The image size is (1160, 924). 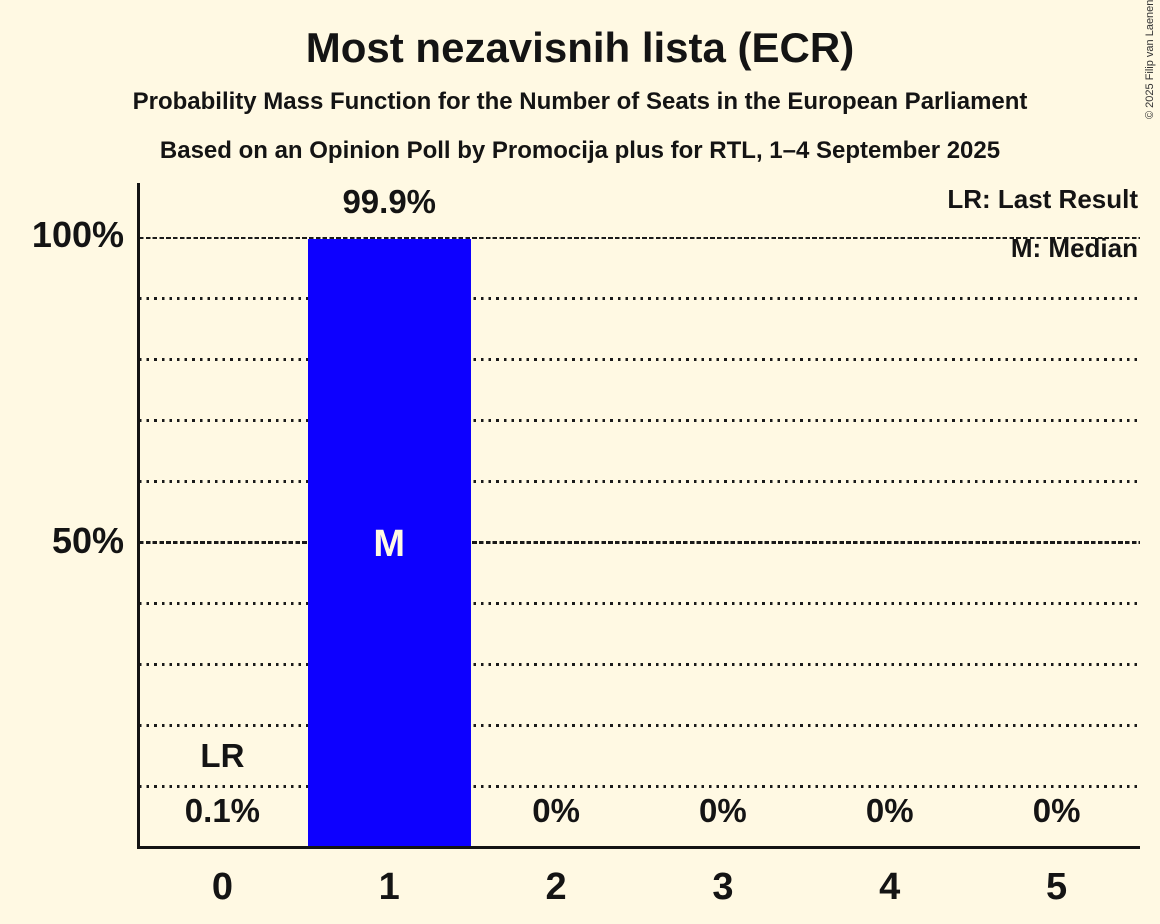 I want to click on x-axis-label-3: 3, so click(x=723, y=887).